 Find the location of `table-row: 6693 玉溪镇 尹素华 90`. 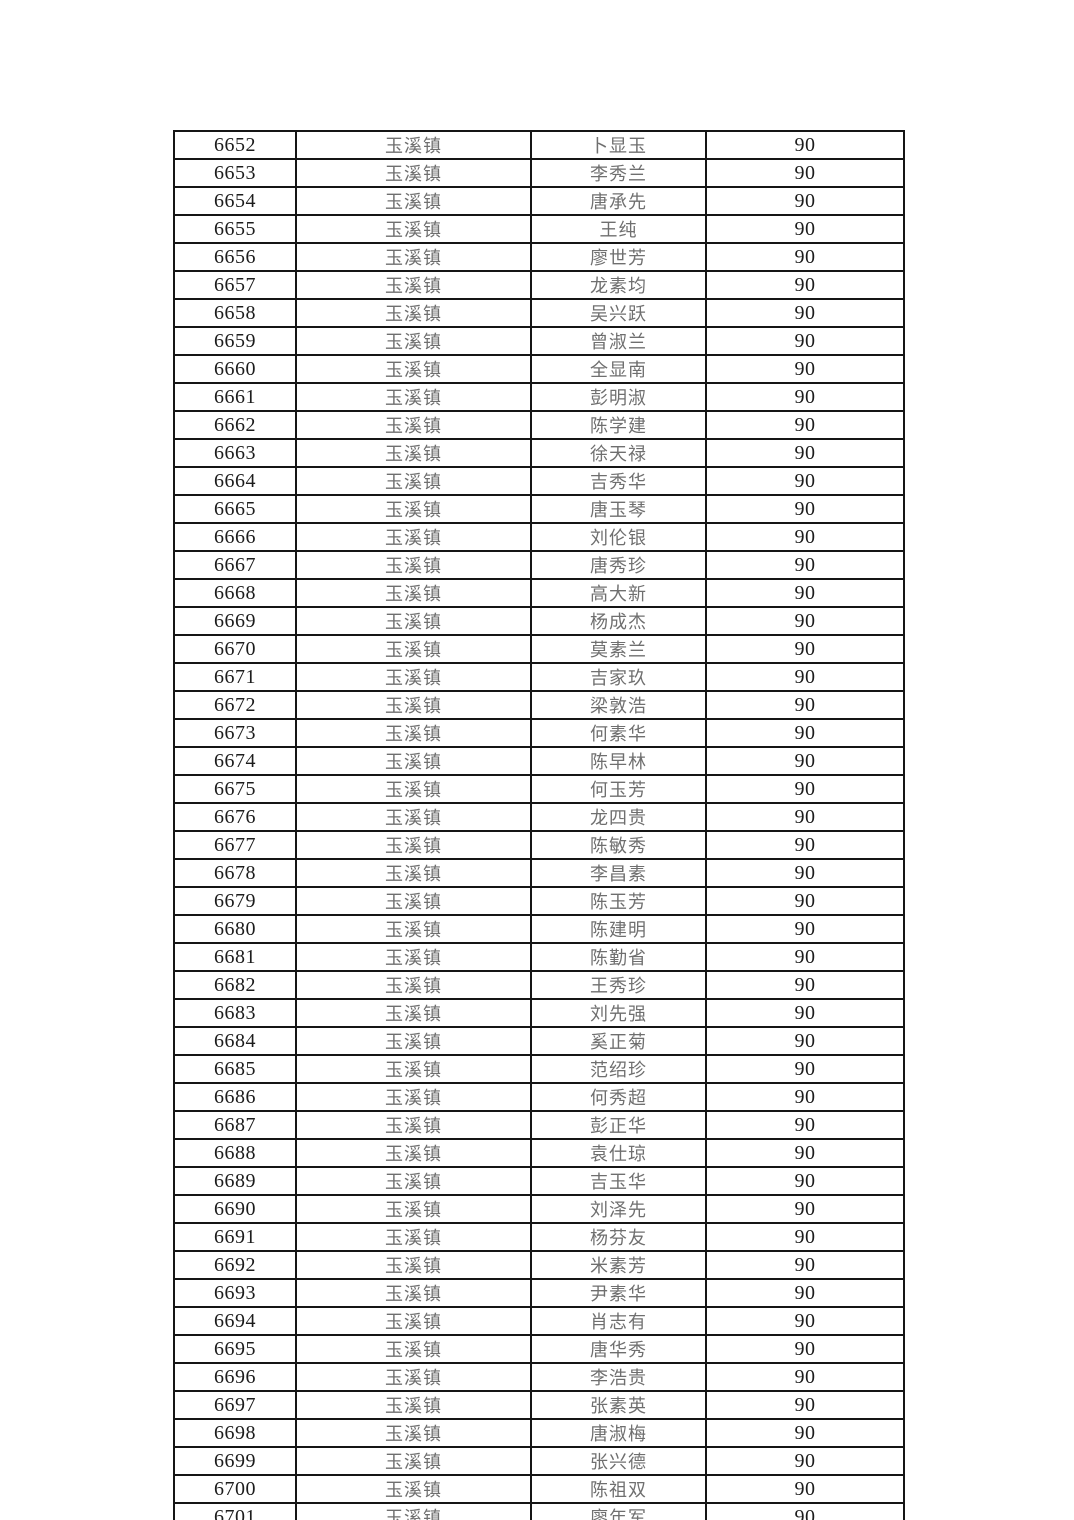

table-row: 6693 玉溪镇 尹素华 90 is located at coordinates (539, 1293).